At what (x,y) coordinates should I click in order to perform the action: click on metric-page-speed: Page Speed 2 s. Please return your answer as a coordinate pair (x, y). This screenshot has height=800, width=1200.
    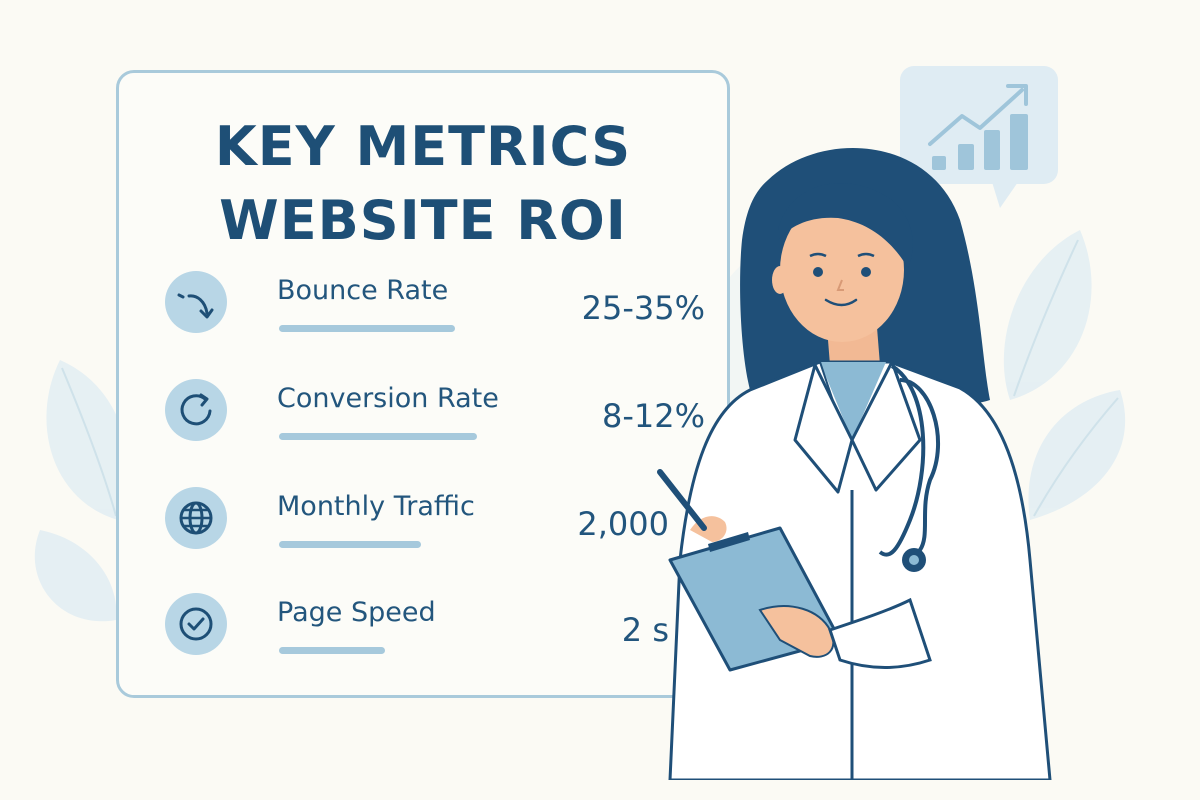
    Looking at the image, I should click on (435, 645).